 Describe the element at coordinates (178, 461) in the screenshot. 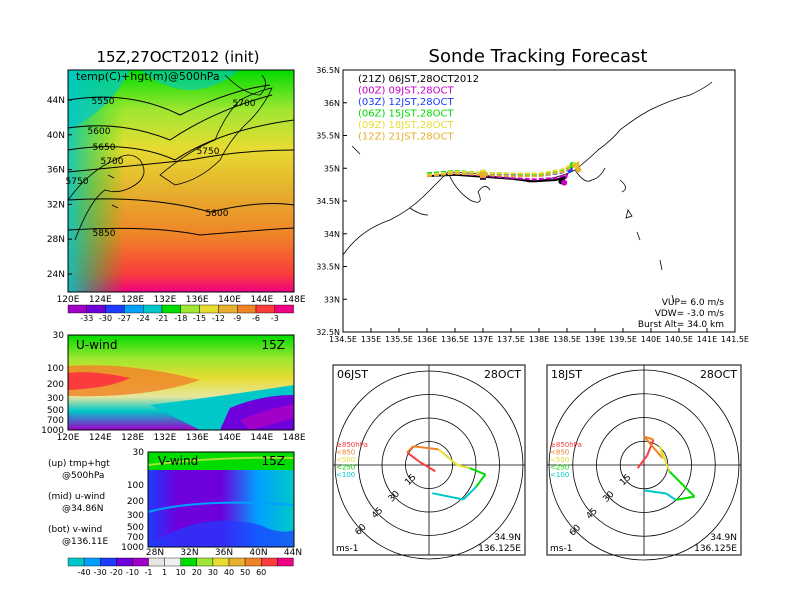

I see `v-wind-label: V-wind` at that location.